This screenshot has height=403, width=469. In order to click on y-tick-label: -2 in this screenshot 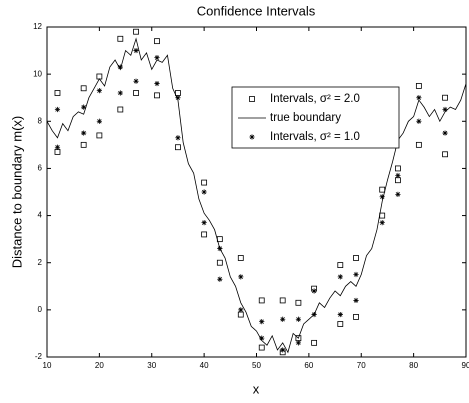, I will do `click(39, 356)`.